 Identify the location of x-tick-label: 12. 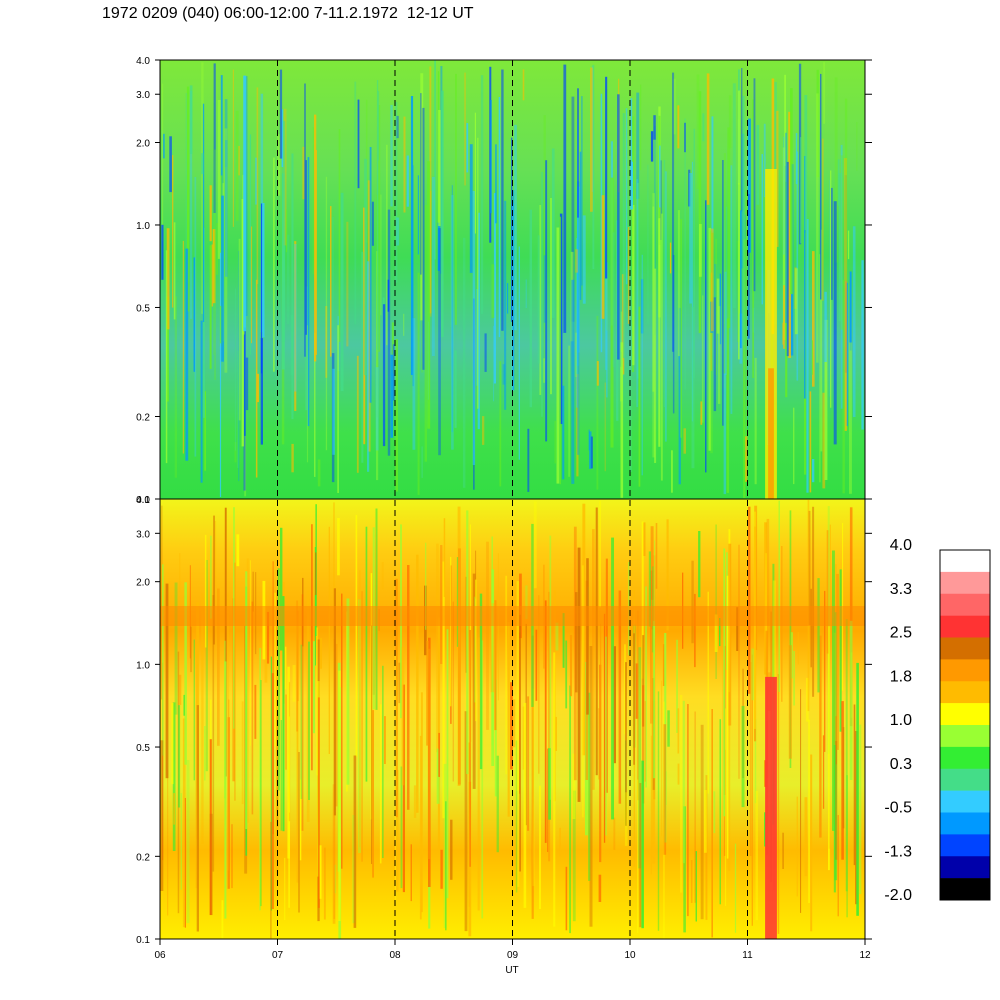
(865, 955).